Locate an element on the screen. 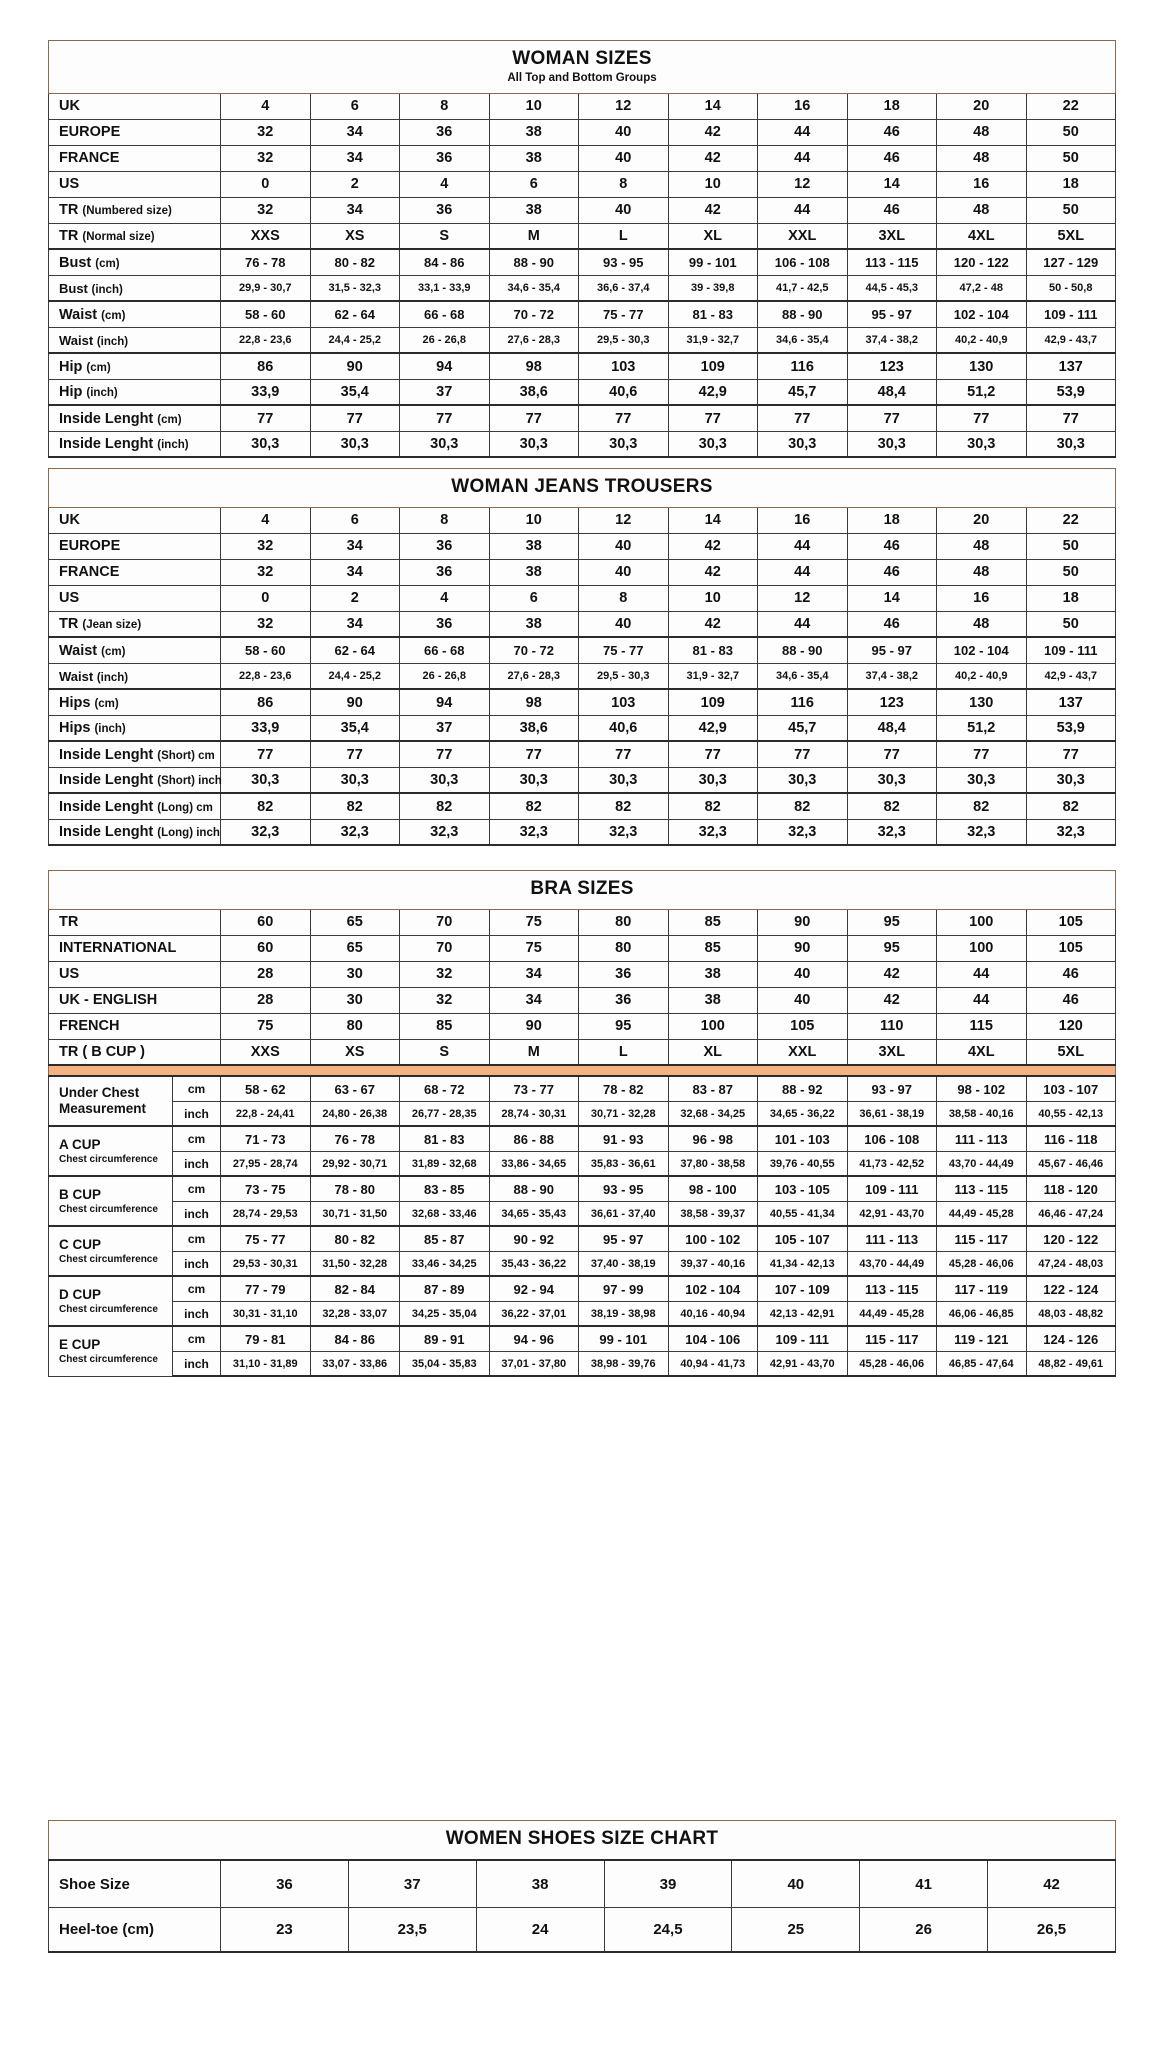 Image resolution: width=1164 pixels, height=2048 pixels. row-label: US is located at coordinates (134, 184).